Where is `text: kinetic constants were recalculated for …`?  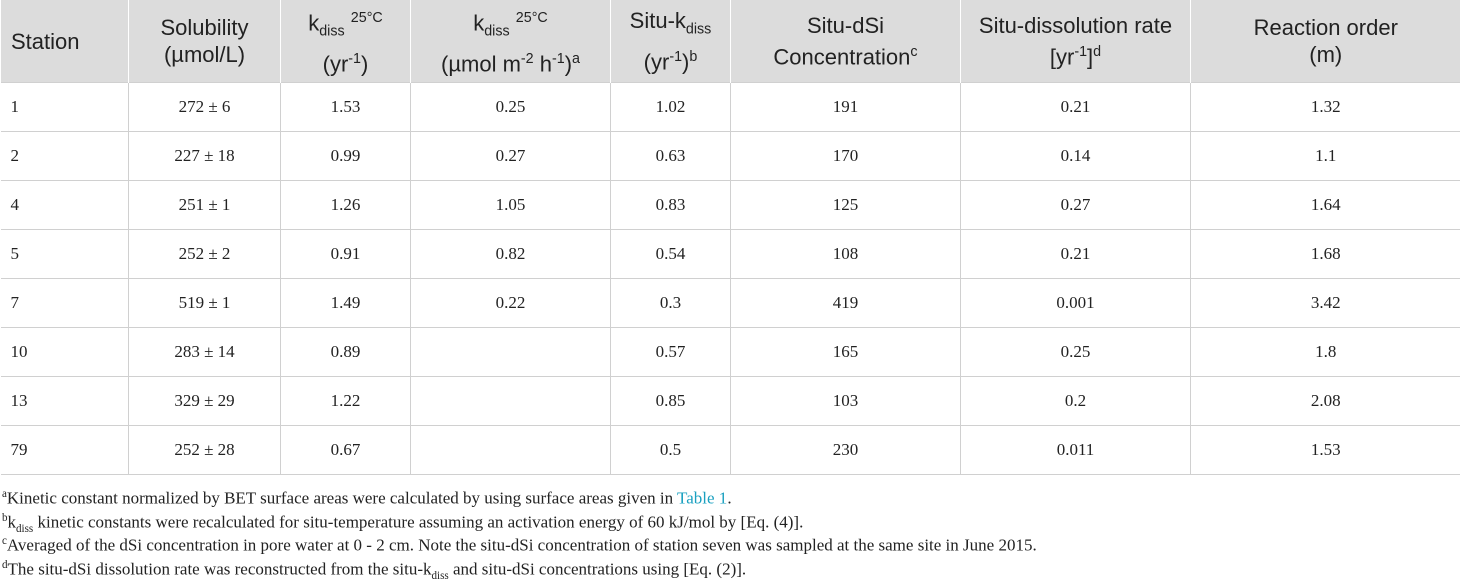
text: kinetic constants were recalculated for … is located at coordinates (418, 521).